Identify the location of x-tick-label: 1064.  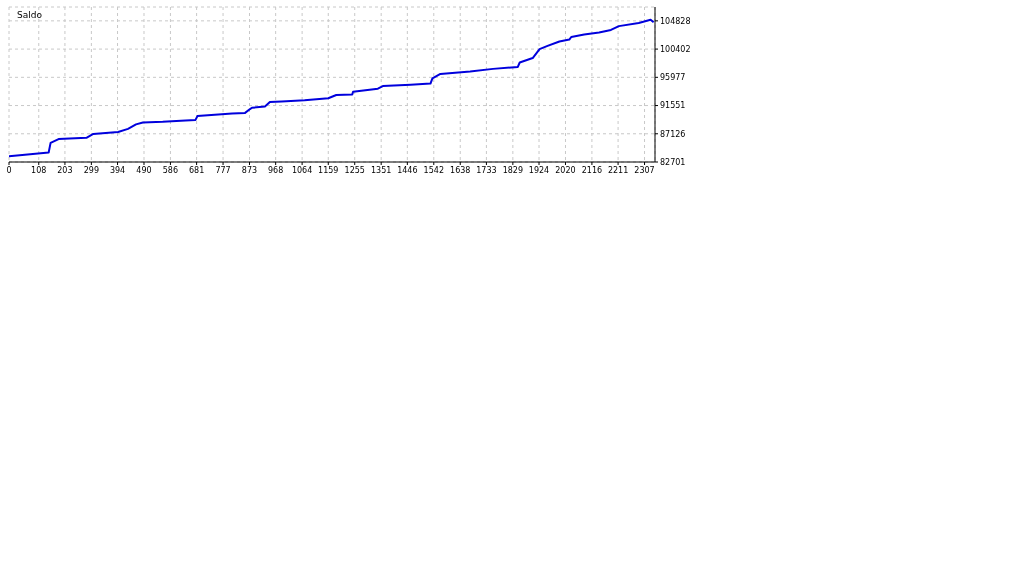
(302, 170).